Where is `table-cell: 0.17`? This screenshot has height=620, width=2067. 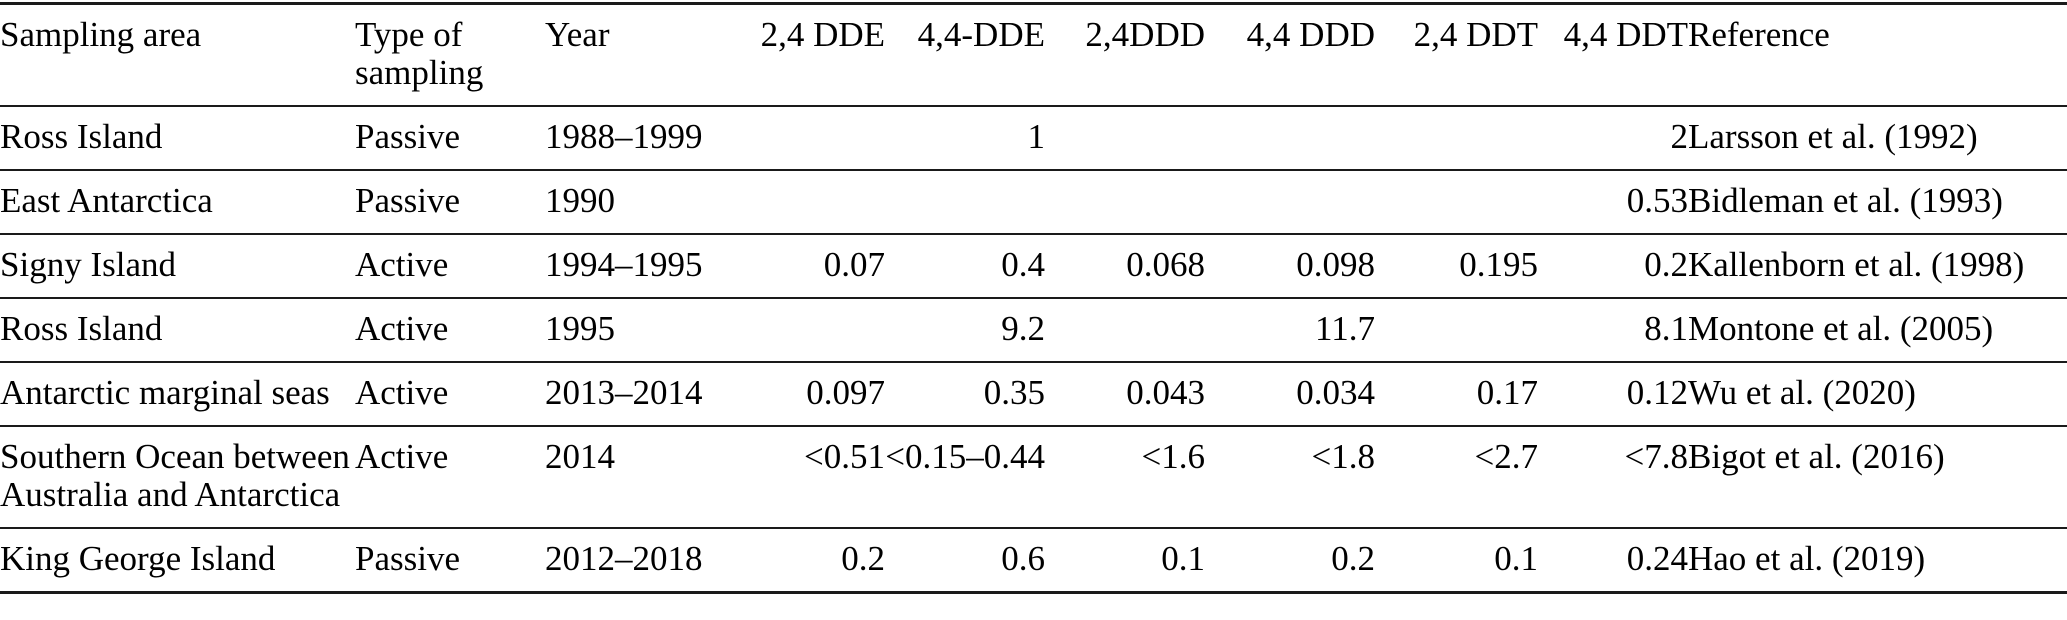
table-cell: 0.17 is located at coordinates (1507, 392).